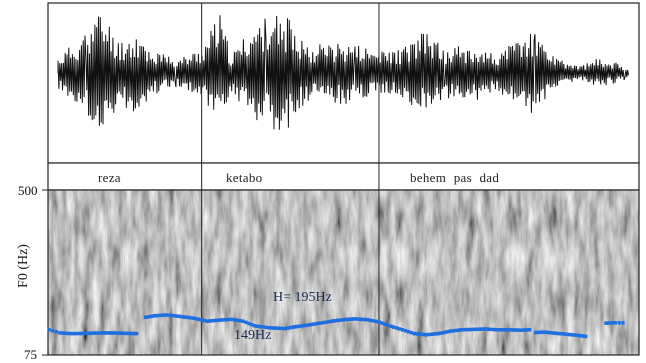 The width and height of the screenshot is (646, 363). I want to click on word-label-behem-pas-dad: behem pas dad, so click(455, 177).